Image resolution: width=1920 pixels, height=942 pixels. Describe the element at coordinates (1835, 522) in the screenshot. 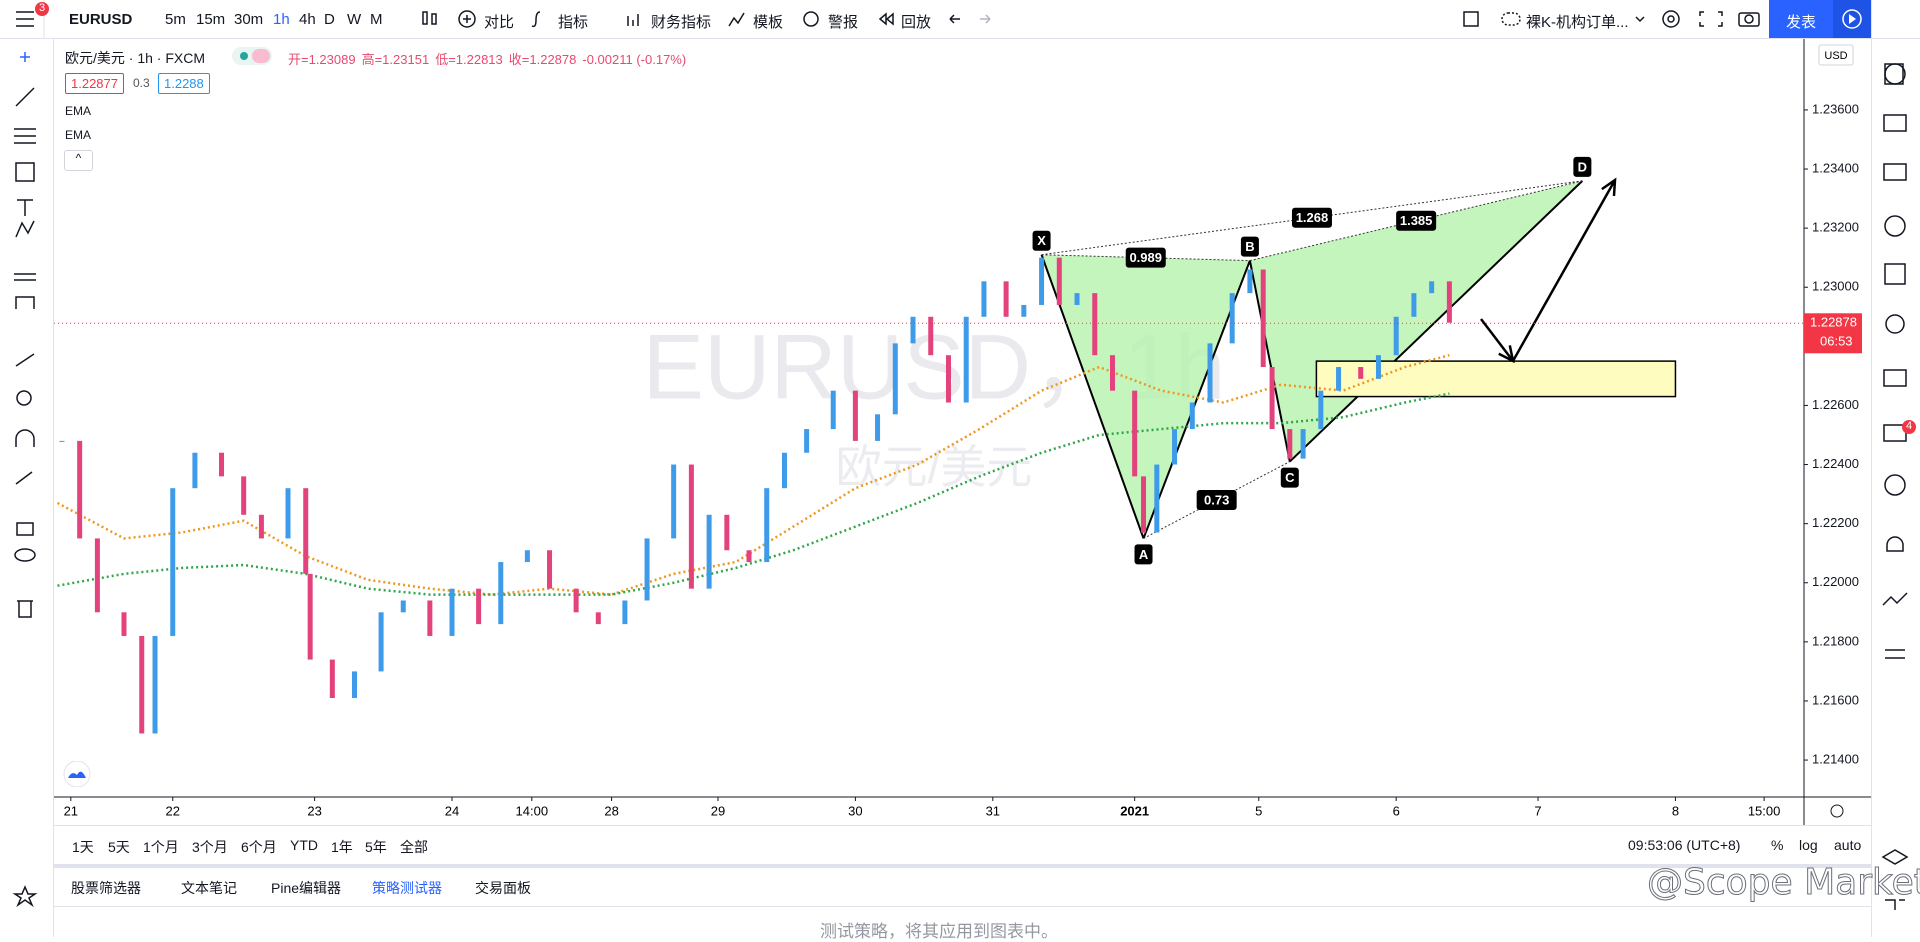

I see `y-tick-label: 1.22200` at that location.